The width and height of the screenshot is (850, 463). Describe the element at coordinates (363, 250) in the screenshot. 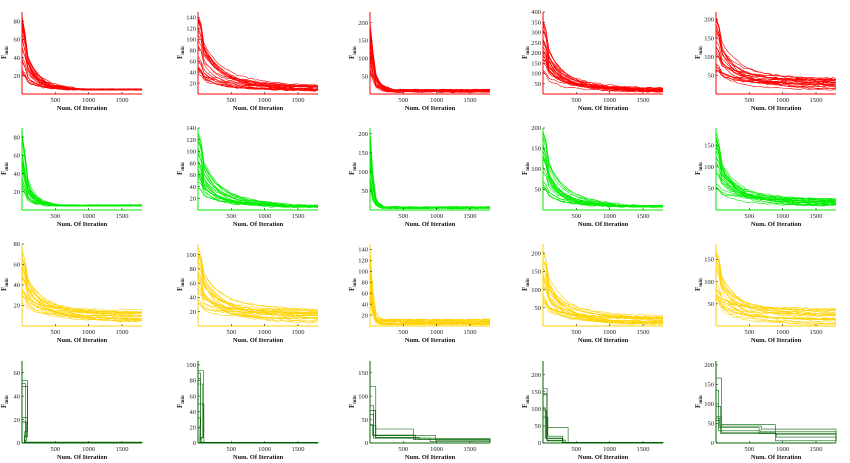

I see `y-tick-label: 140` at that location.